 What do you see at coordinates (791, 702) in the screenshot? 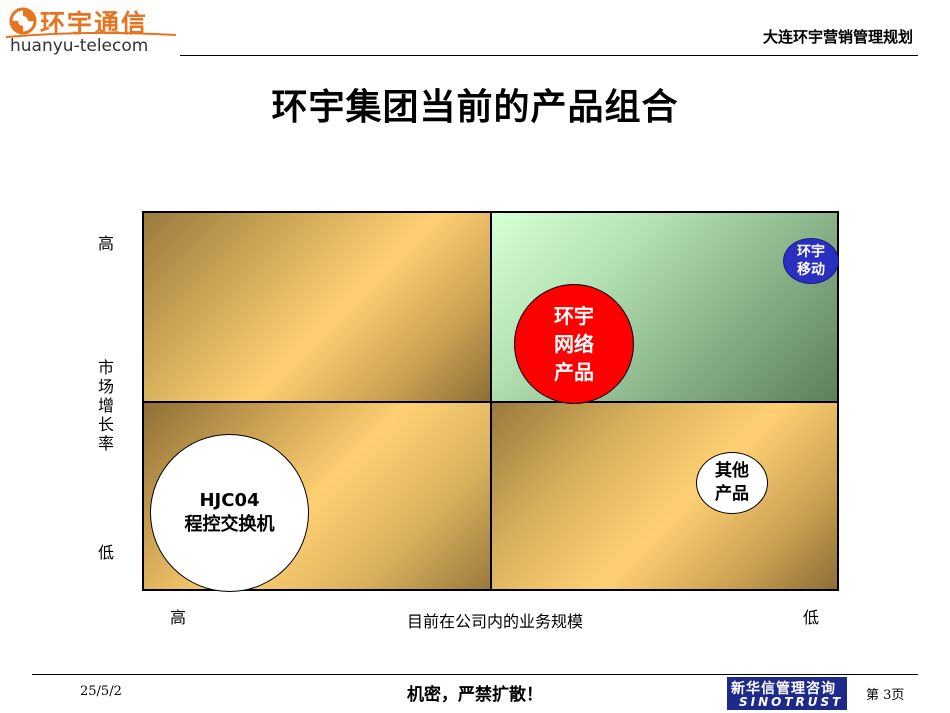
I see `consultancy-english-name: SINOTRUST` at bounding box center [791, 702].